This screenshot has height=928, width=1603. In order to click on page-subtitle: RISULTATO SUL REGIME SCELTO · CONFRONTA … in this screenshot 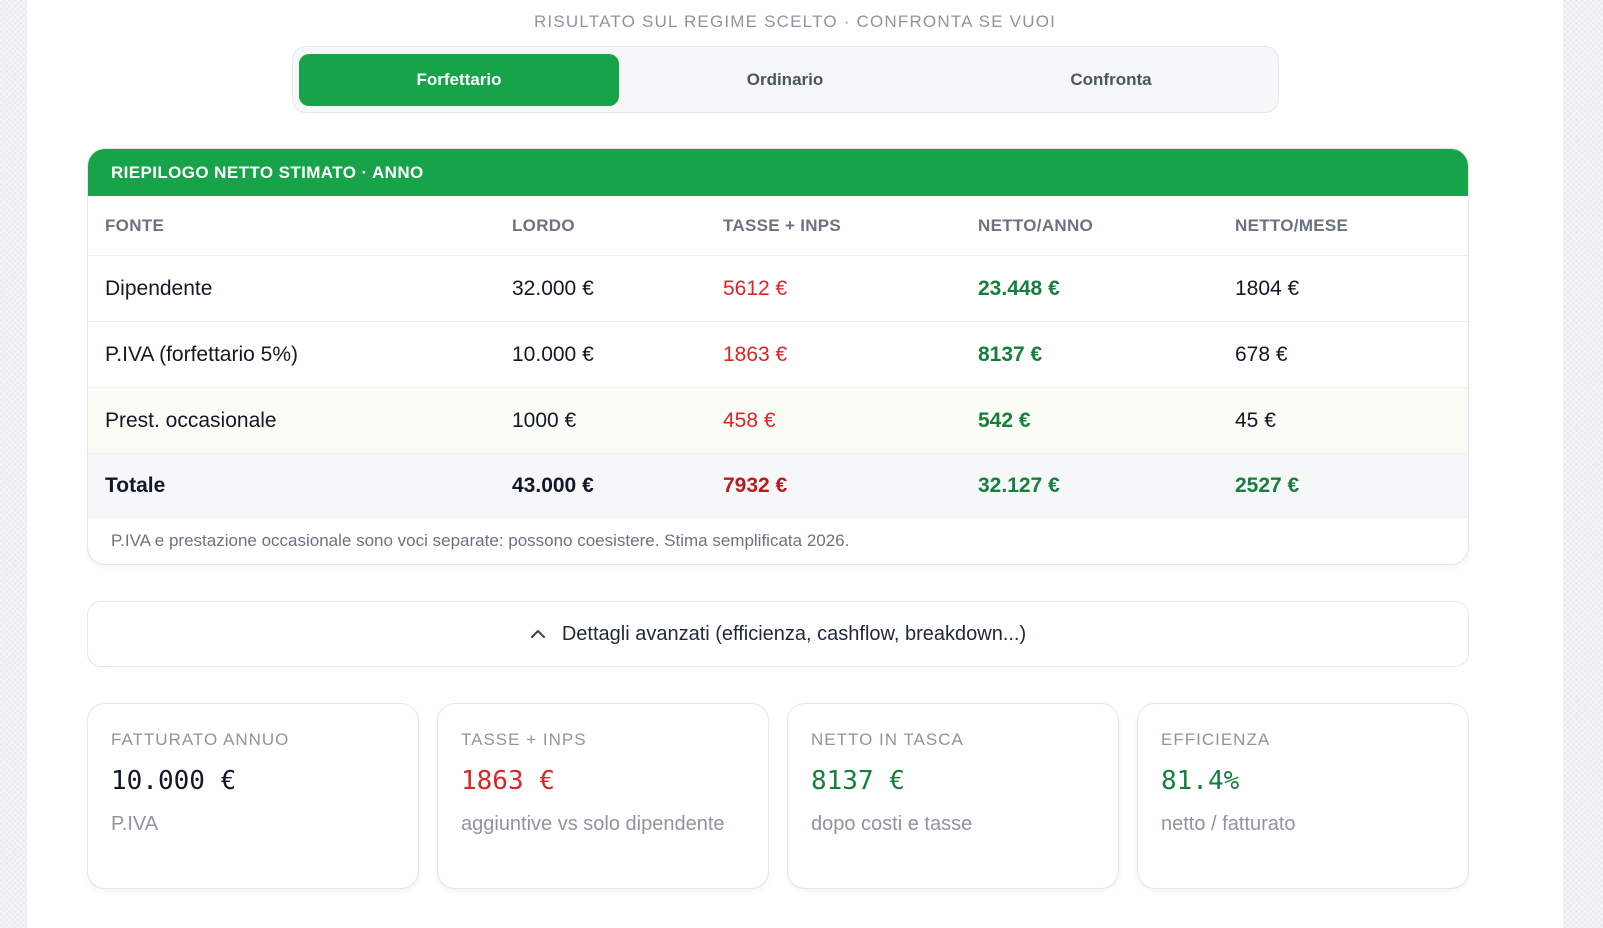, I will do `click(795, 21)`.